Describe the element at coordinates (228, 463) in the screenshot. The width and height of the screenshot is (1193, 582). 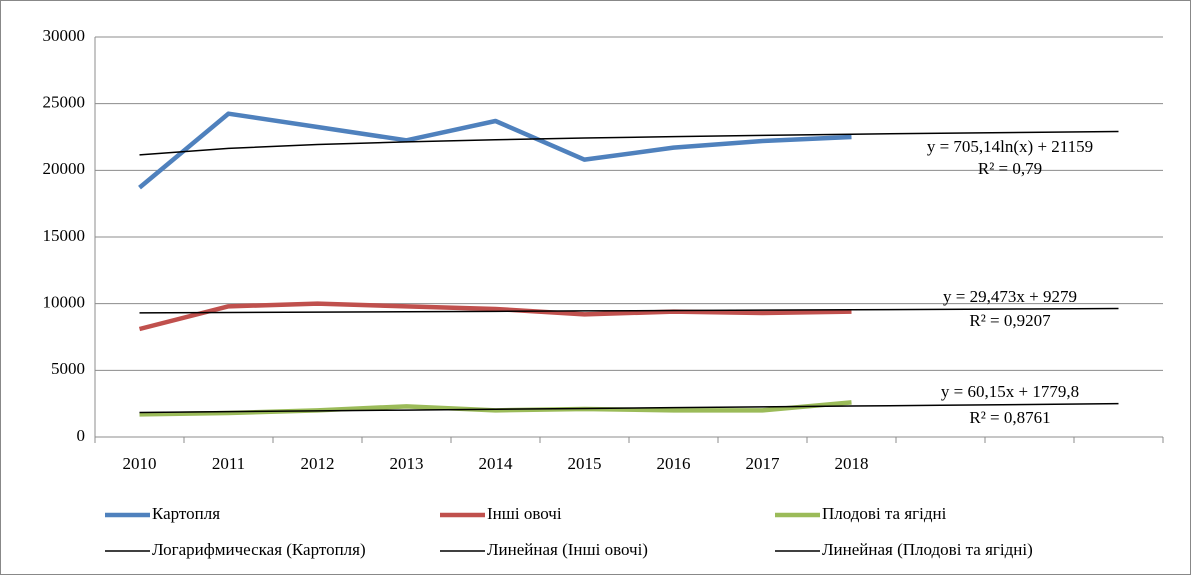
I see `x-tick-label: 2011` at that location.